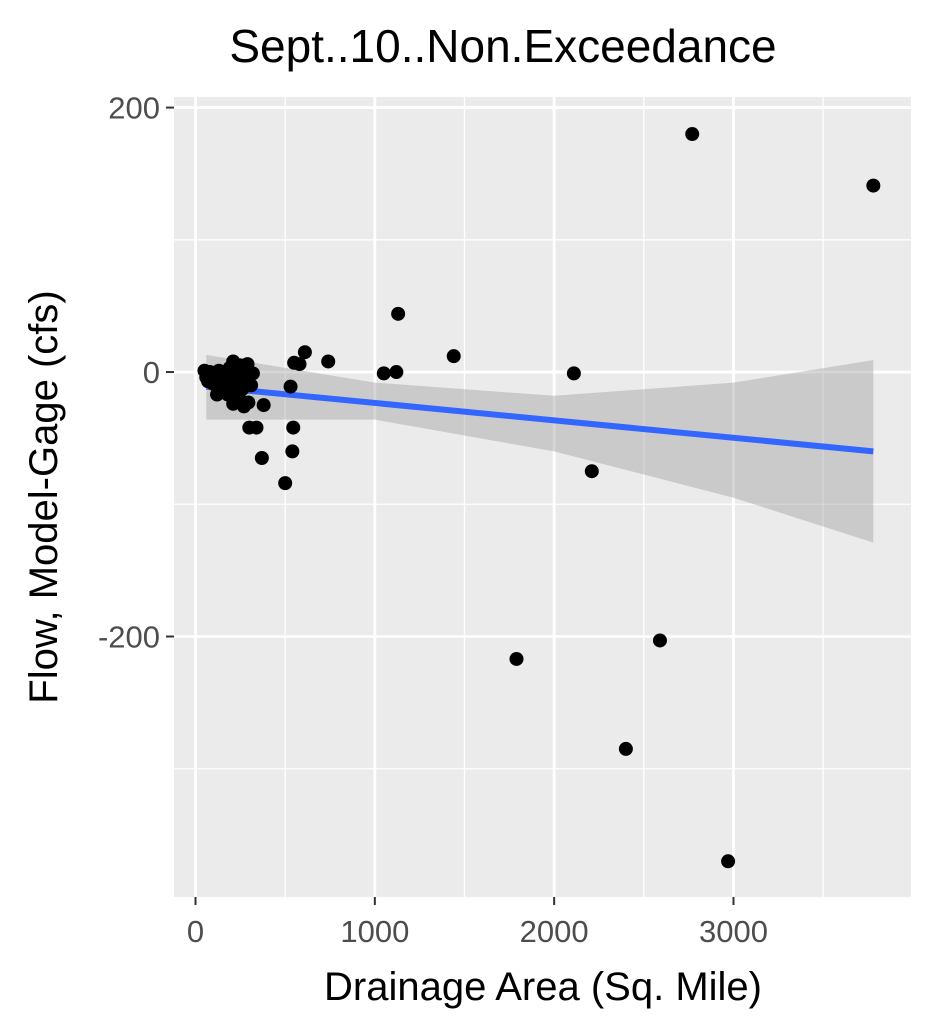  What do you see at coordinates (477, 923) in the screenshot?
I see `x-axis: 0 1000 2000 3000` at bounding box center [477, 923].